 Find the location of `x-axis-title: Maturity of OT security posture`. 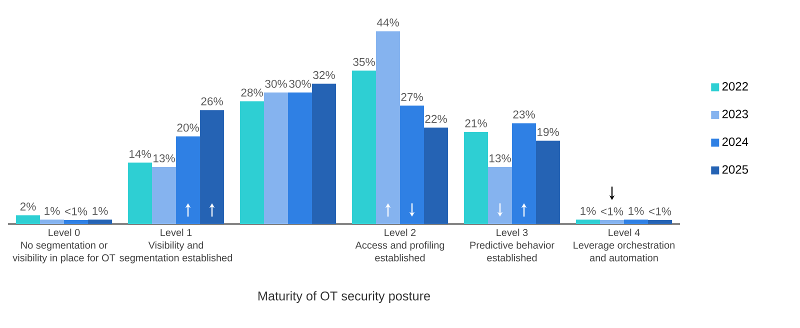

x-axis-title: Maturity of OT security posture is located at coordinates (344, 297).